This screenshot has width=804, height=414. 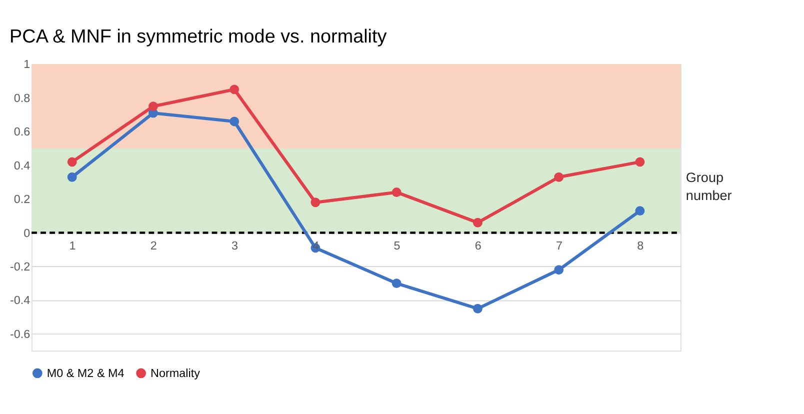 What do you see at coordinates (27, 65) in the screenshot?
I see `y-tick-label: 1` at bounding box center [27, 65].